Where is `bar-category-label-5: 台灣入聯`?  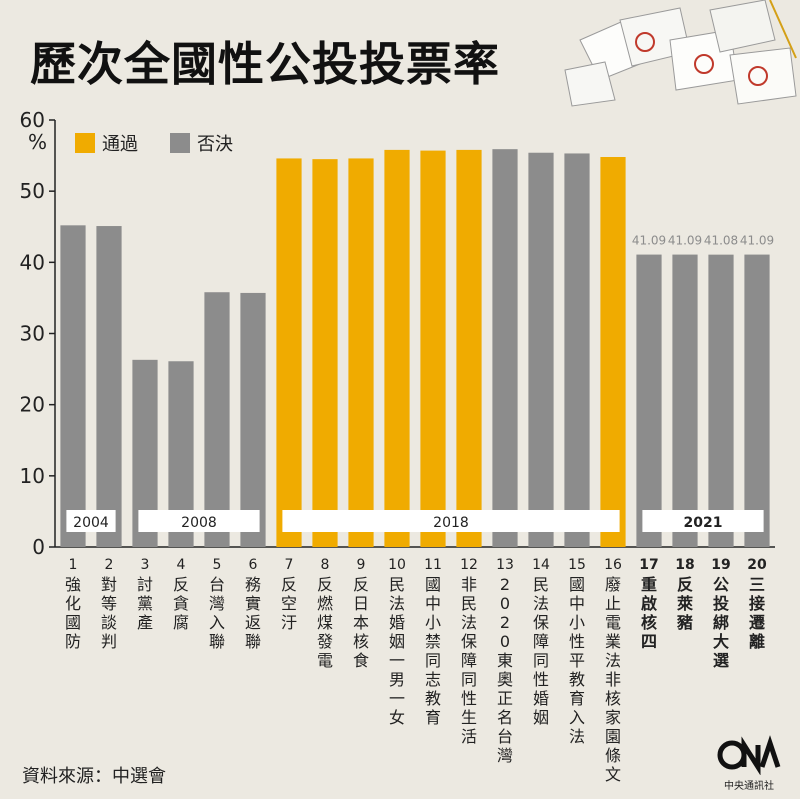 bar-category-label-5: 台灣入聯 is located at coordinates (217, 613).